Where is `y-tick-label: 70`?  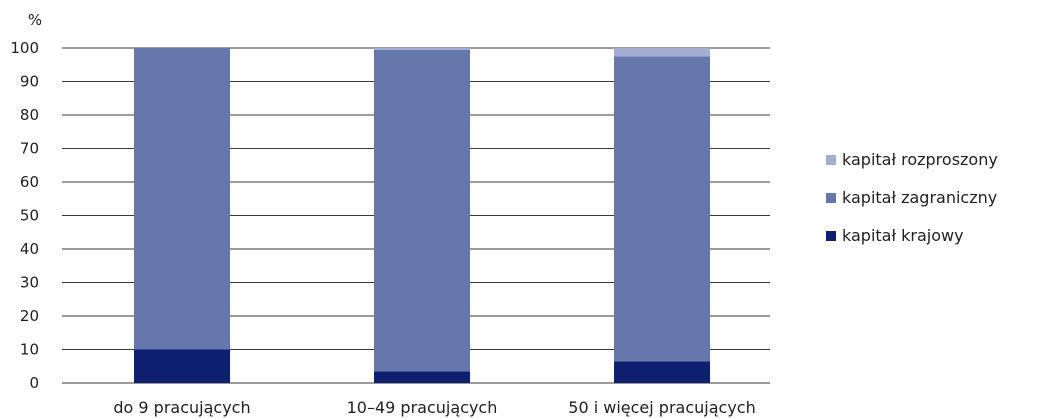 y-tick-label: 70 is located at coordinates (29, 149).